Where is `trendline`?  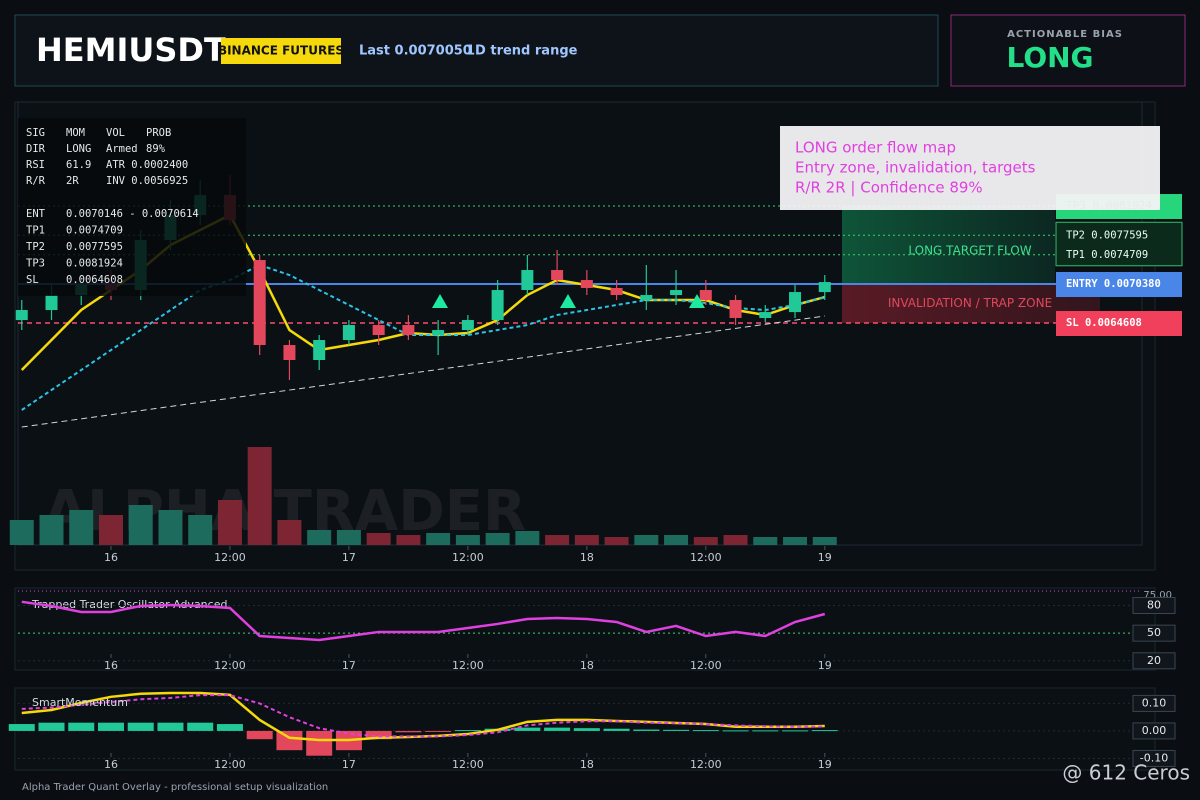
trendline is located at coordinates (423, 371).